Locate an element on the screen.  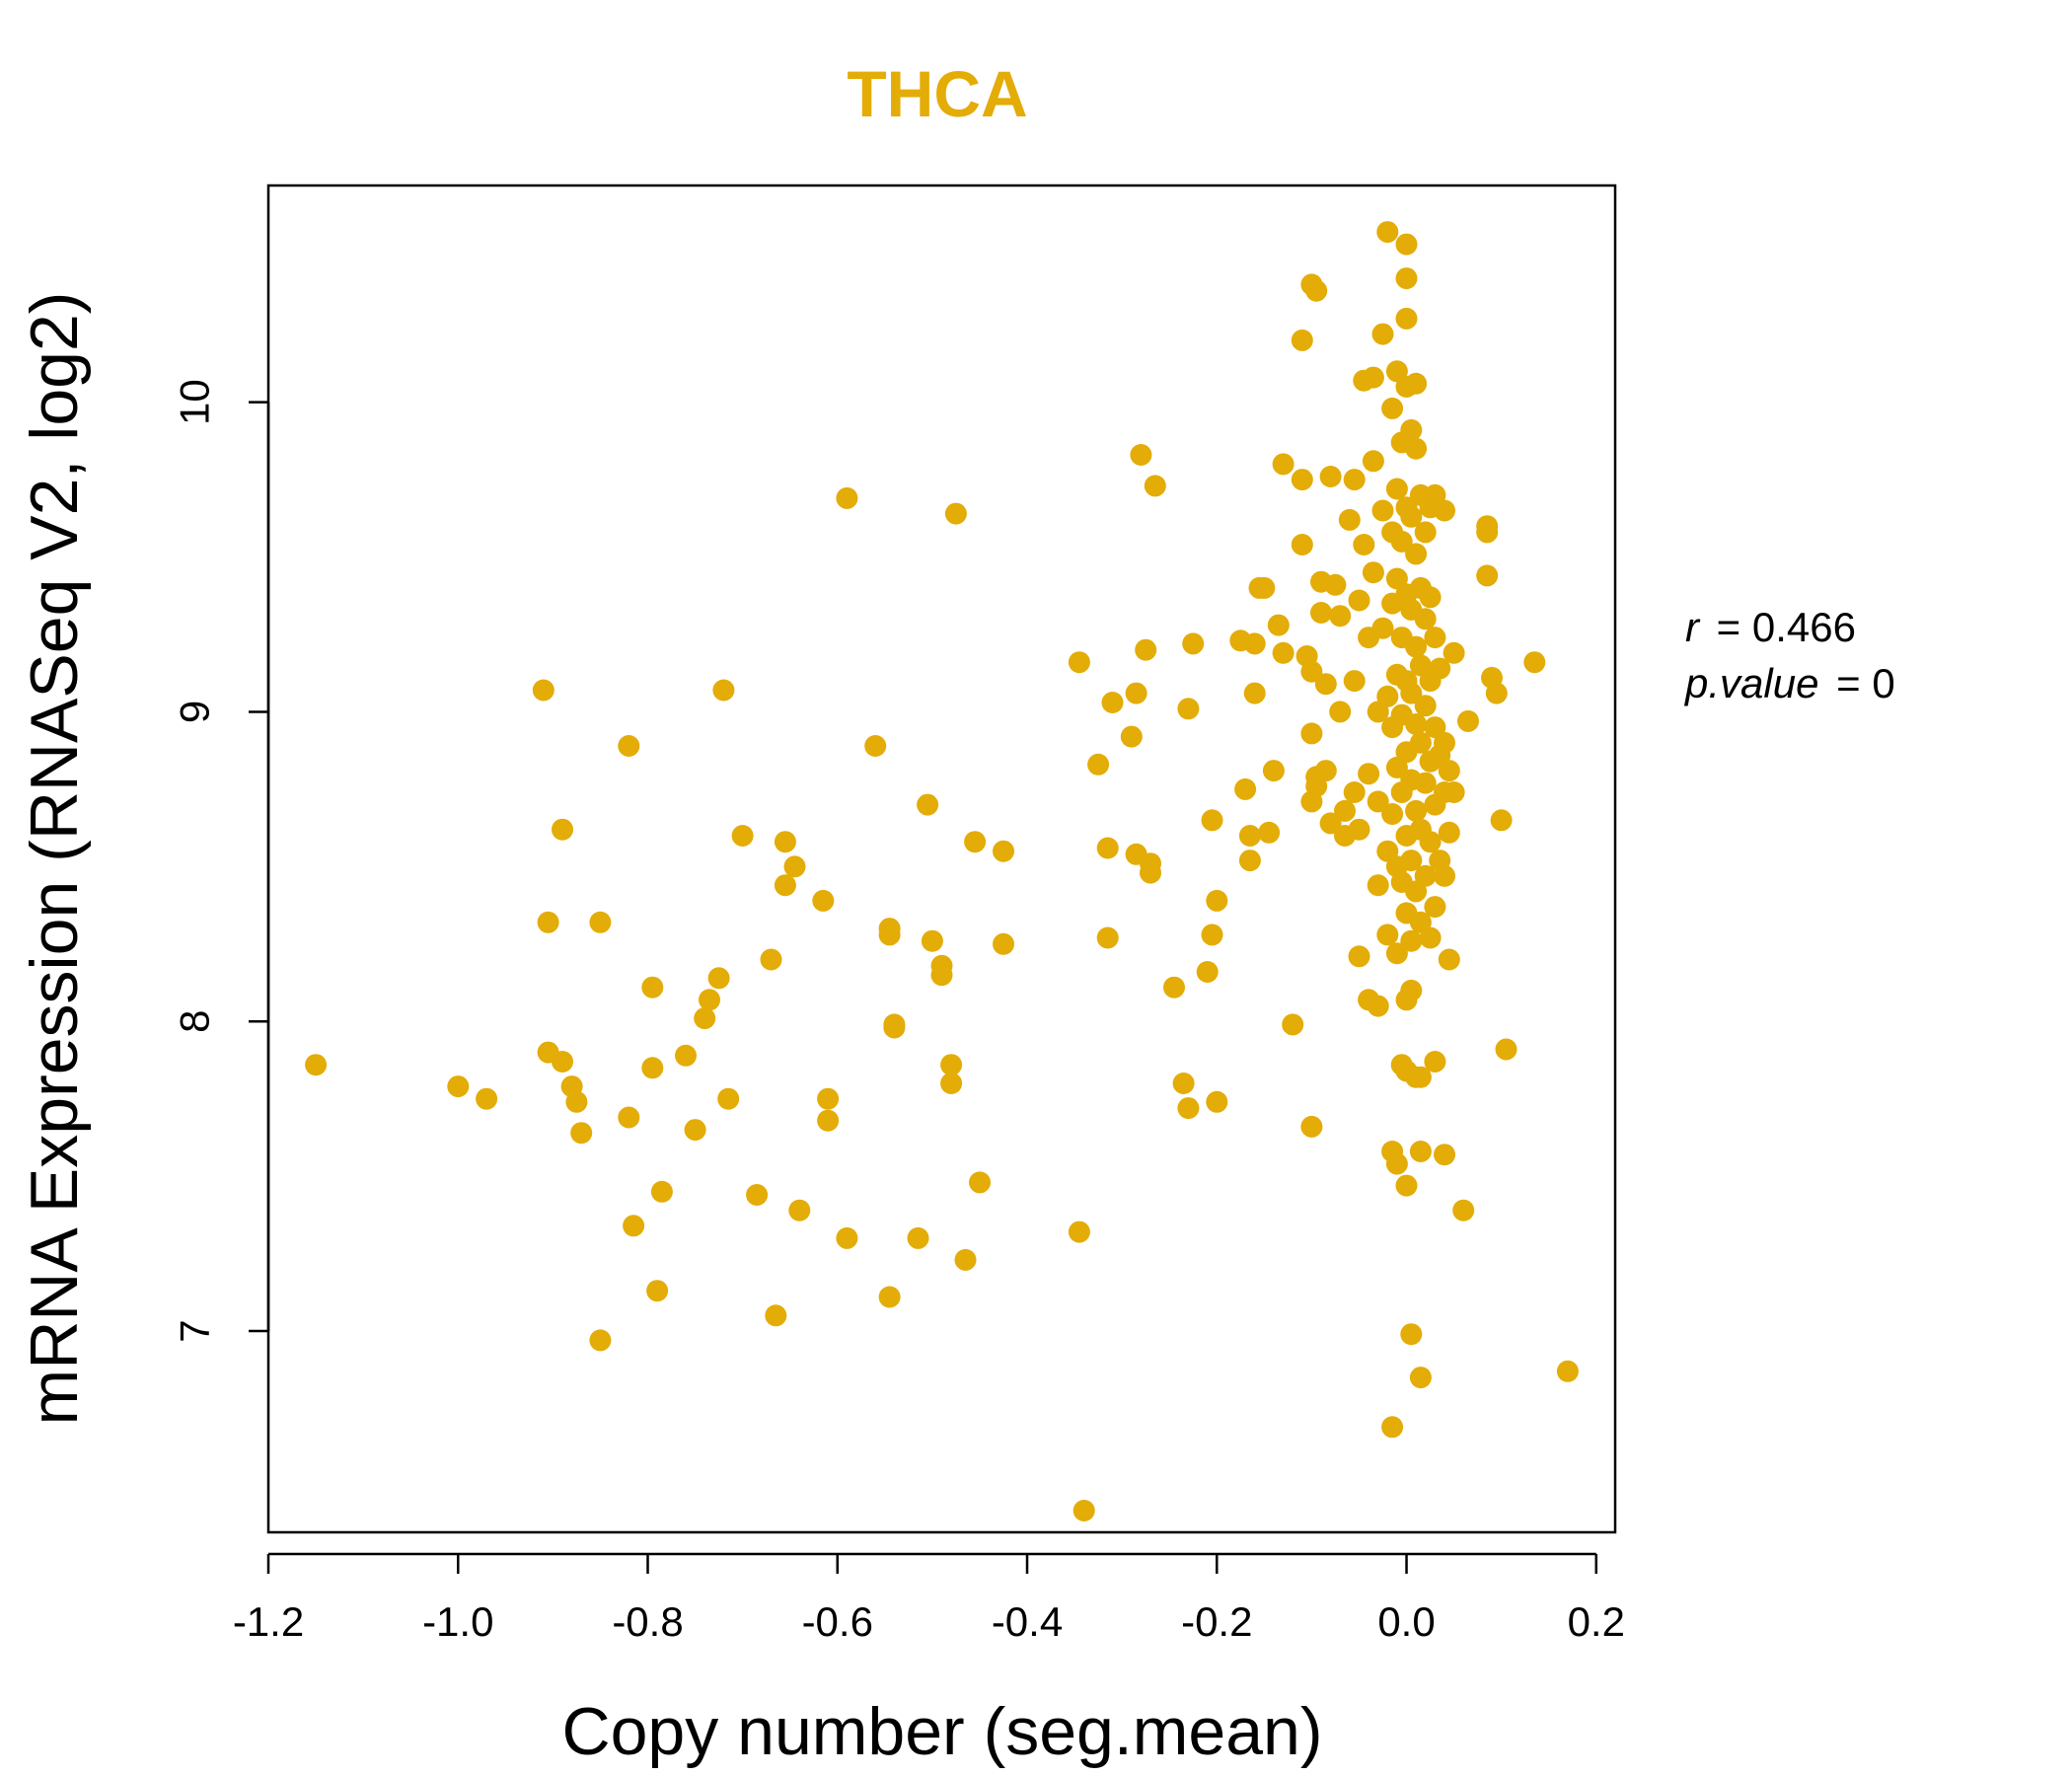
x-axis-label: Copy number (seg.mean) is located at coordinates (942, 1732).